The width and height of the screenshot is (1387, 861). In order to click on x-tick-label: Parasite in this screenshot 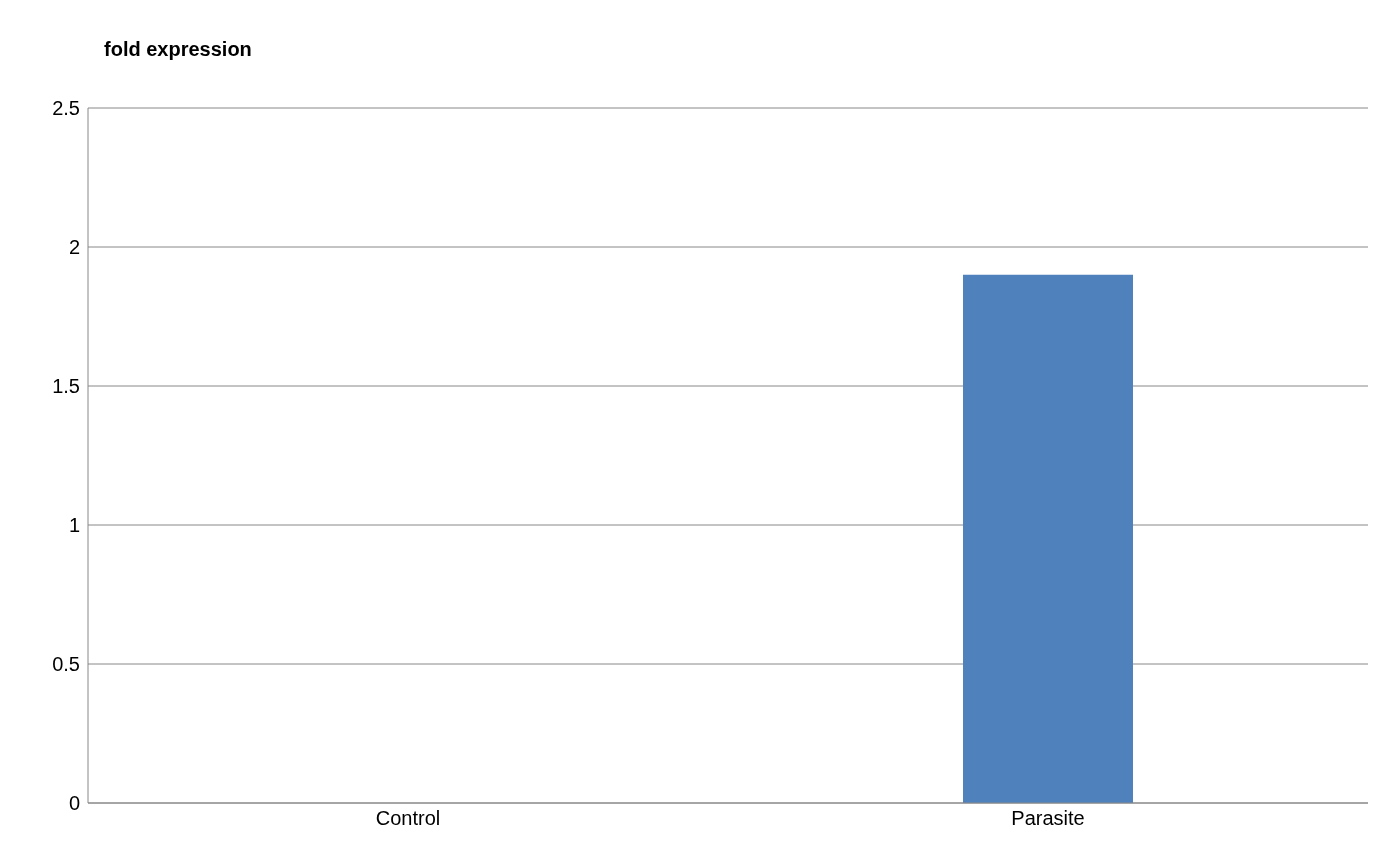, I will do `click(1048, 818)`.